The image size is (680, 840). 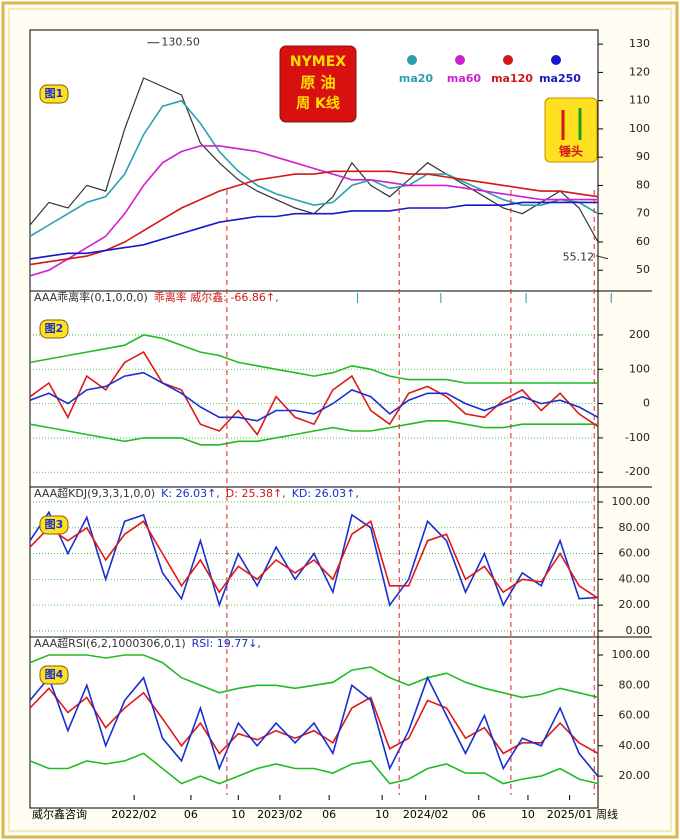 What do you see at coordinates (512, 78) in the screenshot?
I see `legend-label: ma120` at bounding box center [512, 78].